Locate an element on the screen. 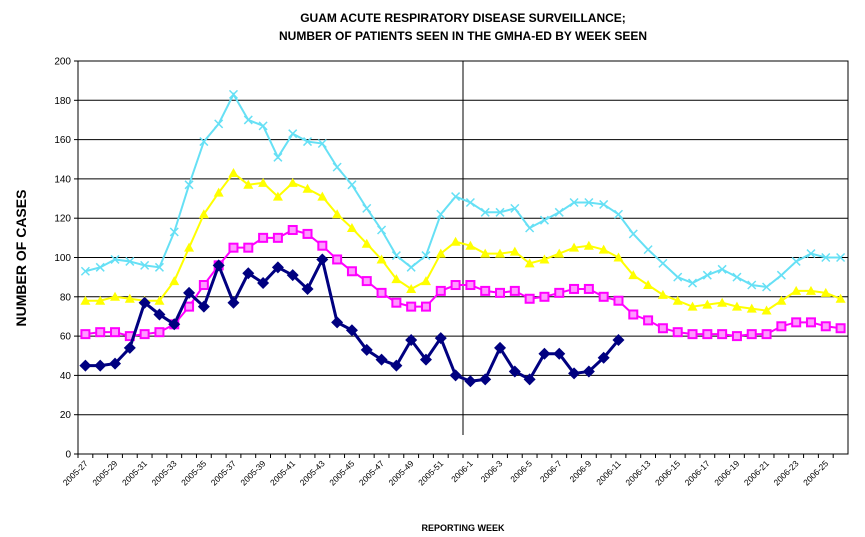 The height and width of the screenshot is (537, 865). y-tick-label: 100 is located at coordinates (62, 258).